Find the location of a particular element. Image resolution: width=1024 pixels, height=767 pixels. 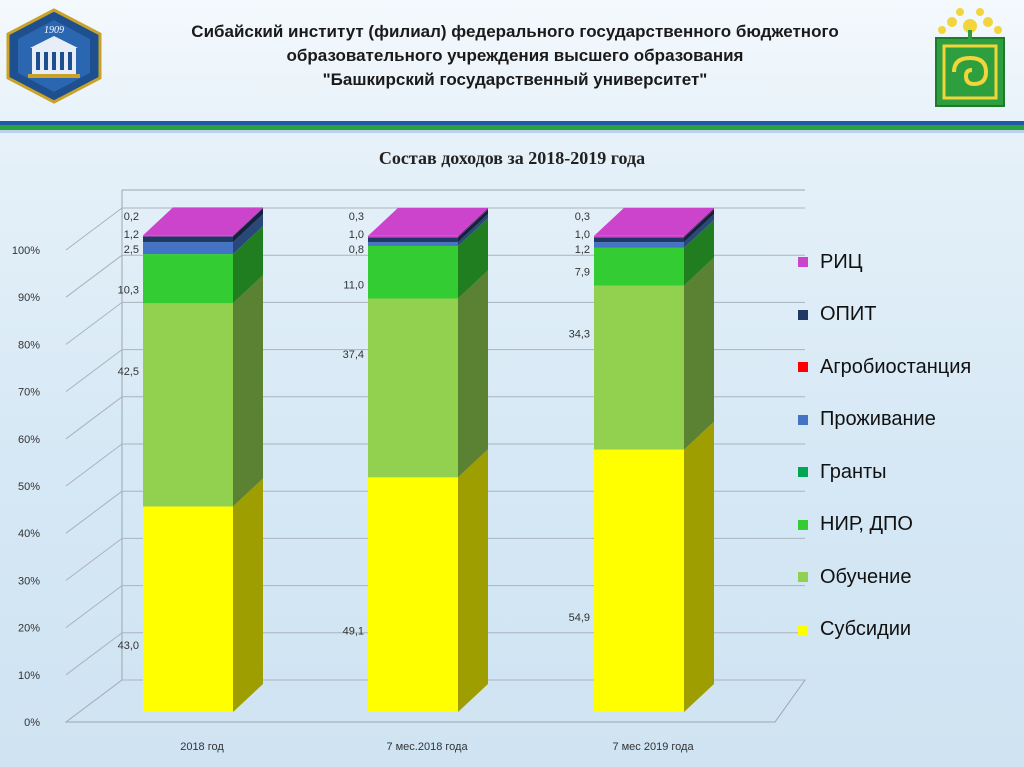

data-label: 0,2 is located at coordinates (131, 217).